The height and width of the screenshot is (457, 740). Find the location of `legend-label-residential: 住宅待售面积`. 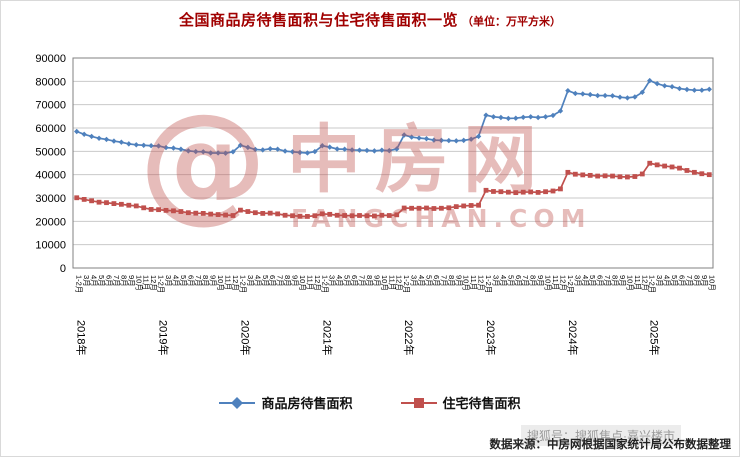

legend-label-residential: 住宅待售面积 is located at coordinates (481, 403).